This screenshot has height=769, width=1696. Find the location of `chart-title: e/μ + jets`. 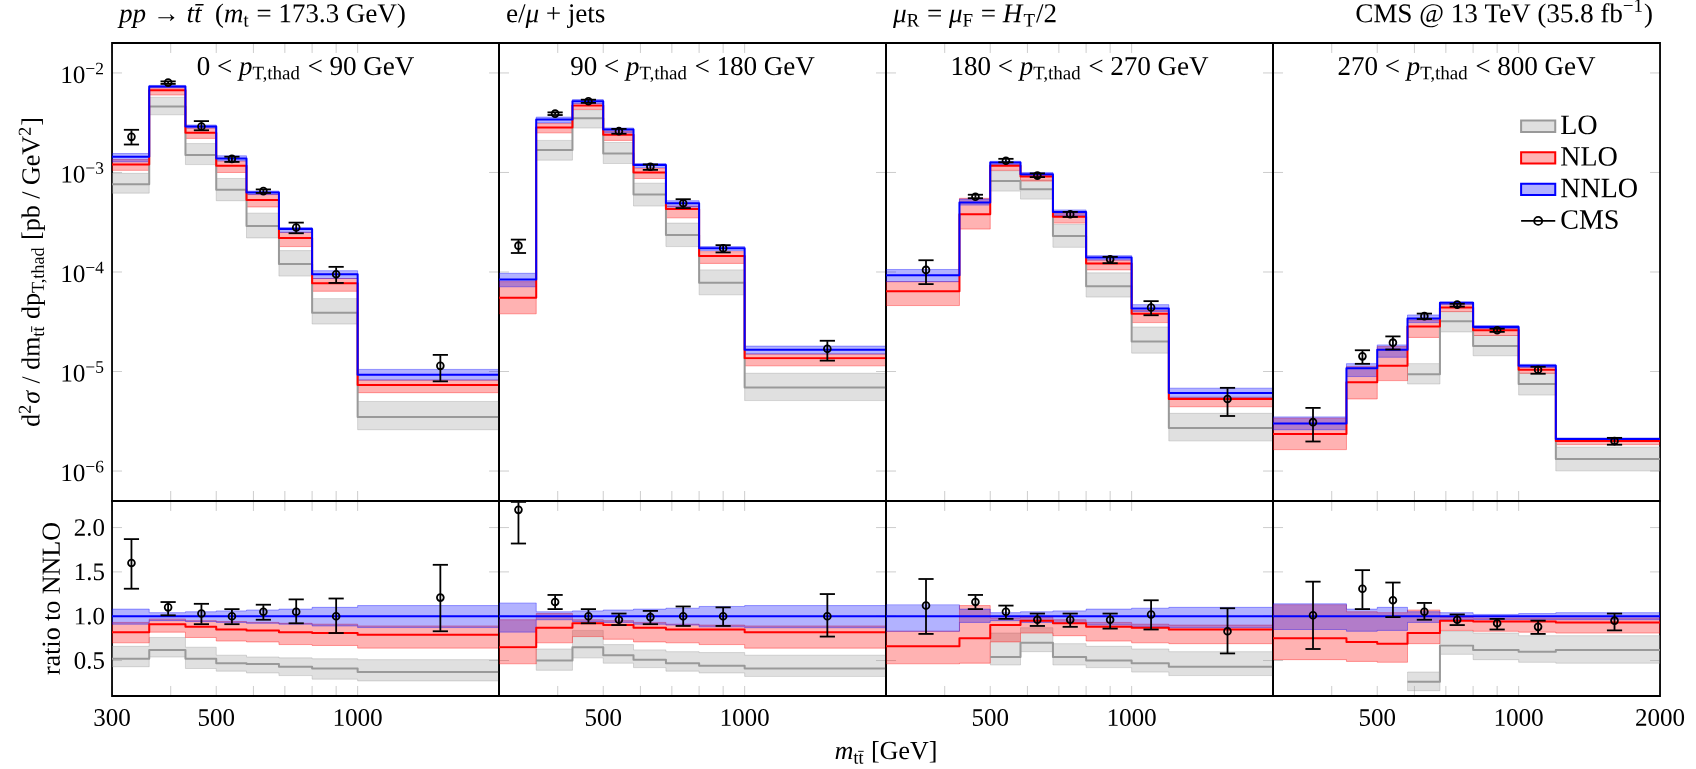

chart-title: e/μ + jets is located at coordinates (556, 16).